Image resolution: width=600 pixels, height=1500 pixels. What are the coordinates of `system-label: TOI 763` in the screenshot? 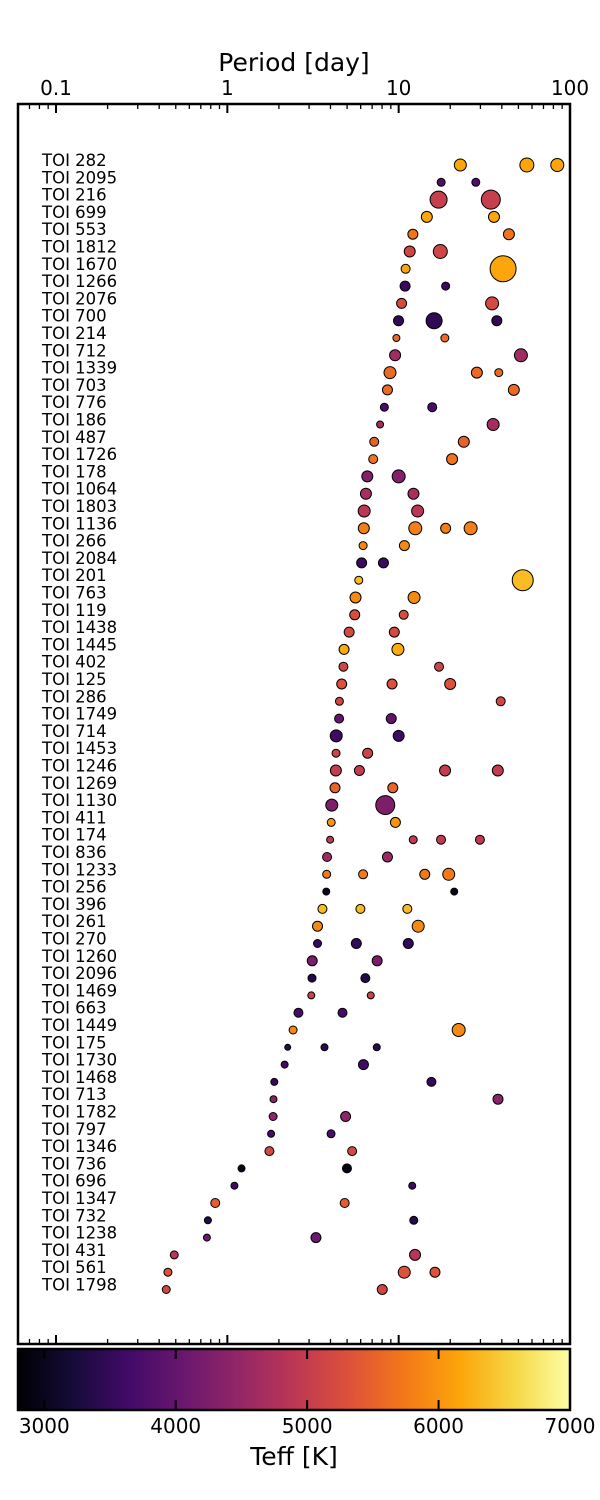 It's located at (74, 593).